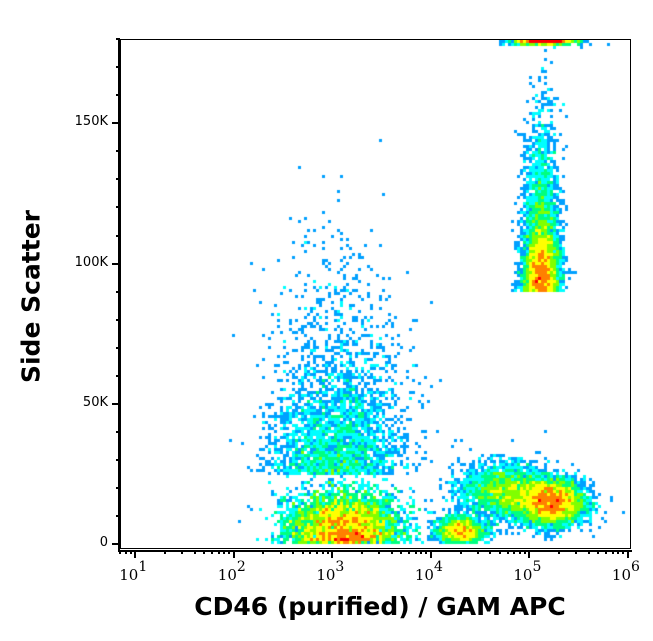 This screenshot has width=653, height=641. I want to click on x-tick-label: 10⁵, so click(527, 571).